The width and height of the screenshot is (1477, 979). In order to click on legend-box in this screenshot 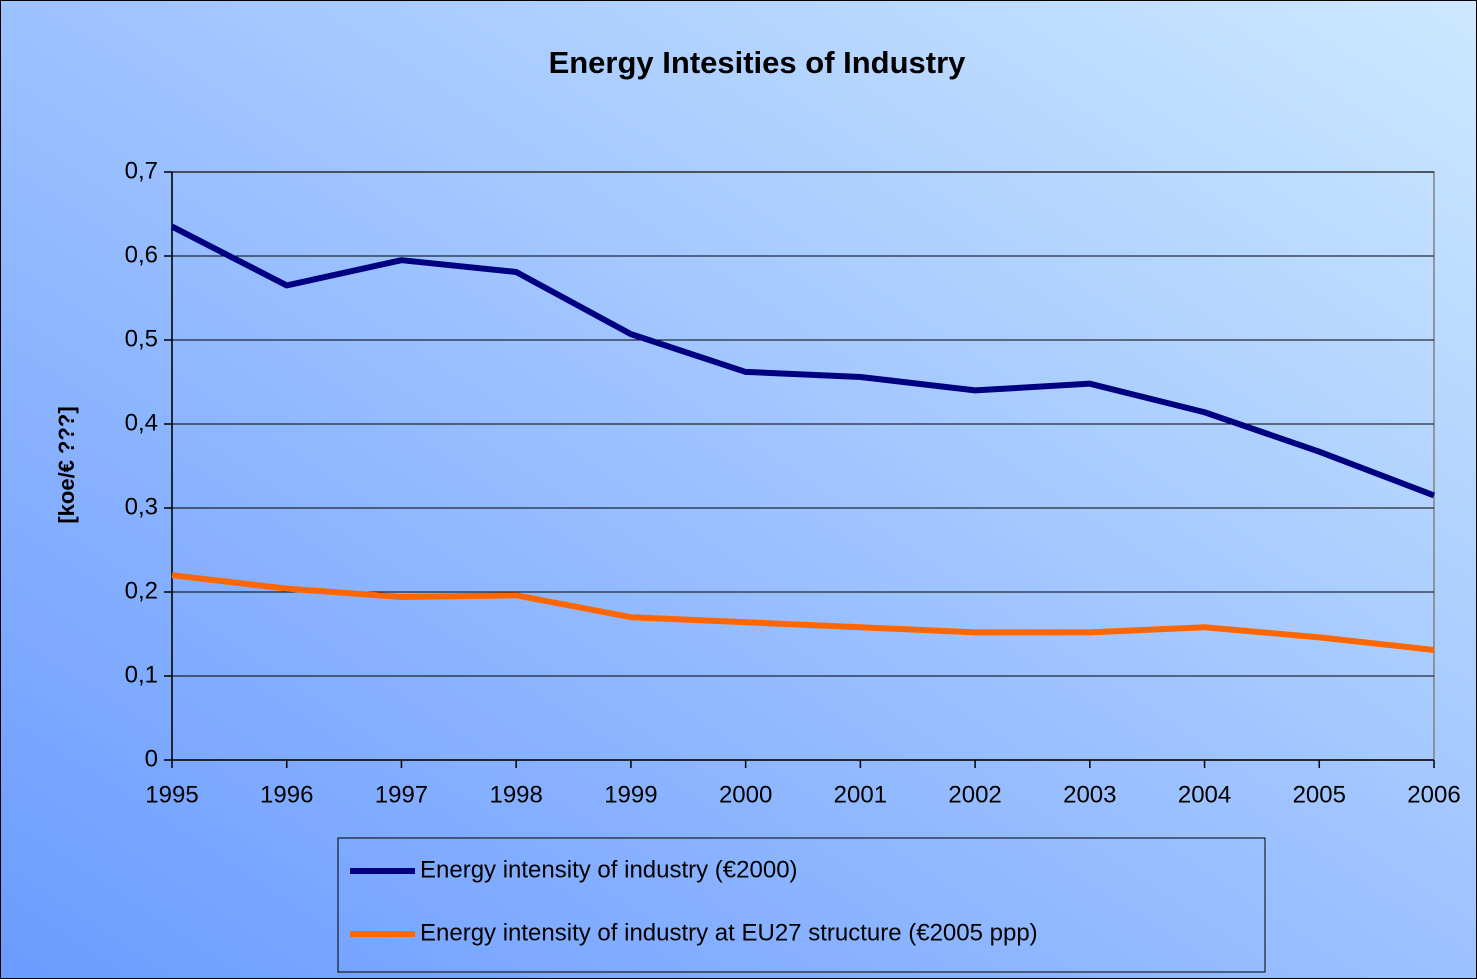, I will do `click(801, 905)`.